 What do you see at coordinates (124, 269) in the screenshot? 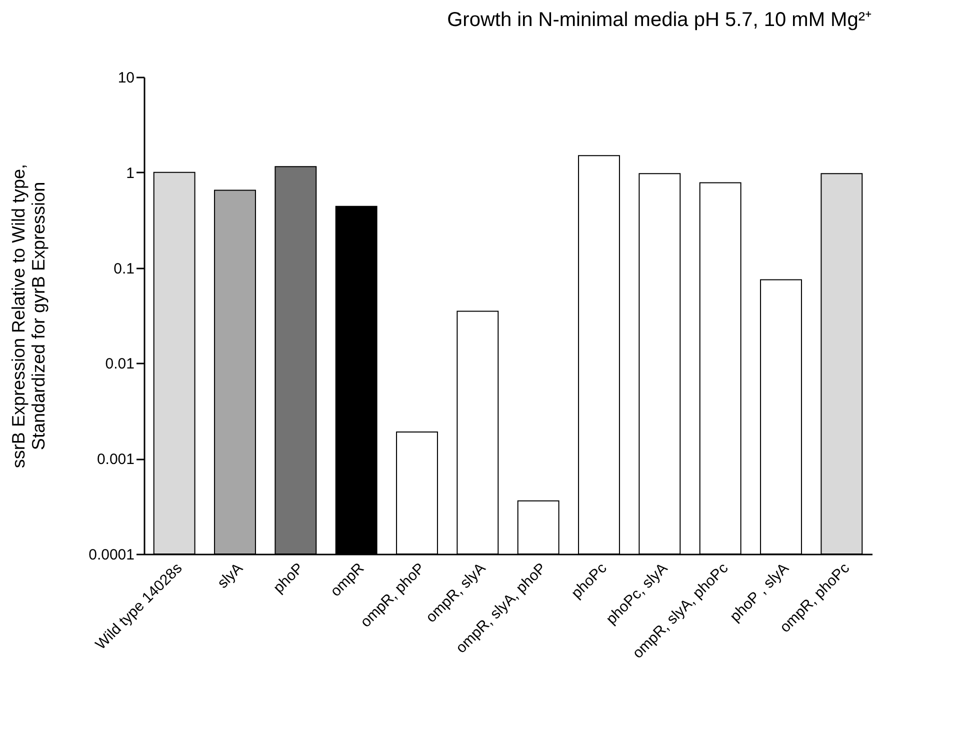
I see `y-tick-label: 0.1` at bounding box center [124, 269].